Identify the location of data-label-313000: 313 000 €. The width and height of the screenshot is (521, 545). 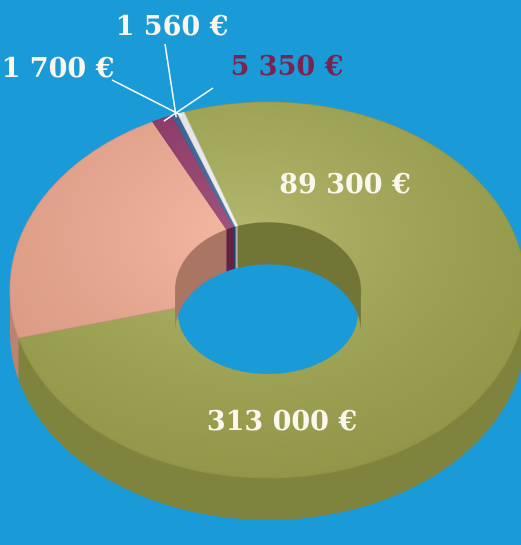
(282, 421).